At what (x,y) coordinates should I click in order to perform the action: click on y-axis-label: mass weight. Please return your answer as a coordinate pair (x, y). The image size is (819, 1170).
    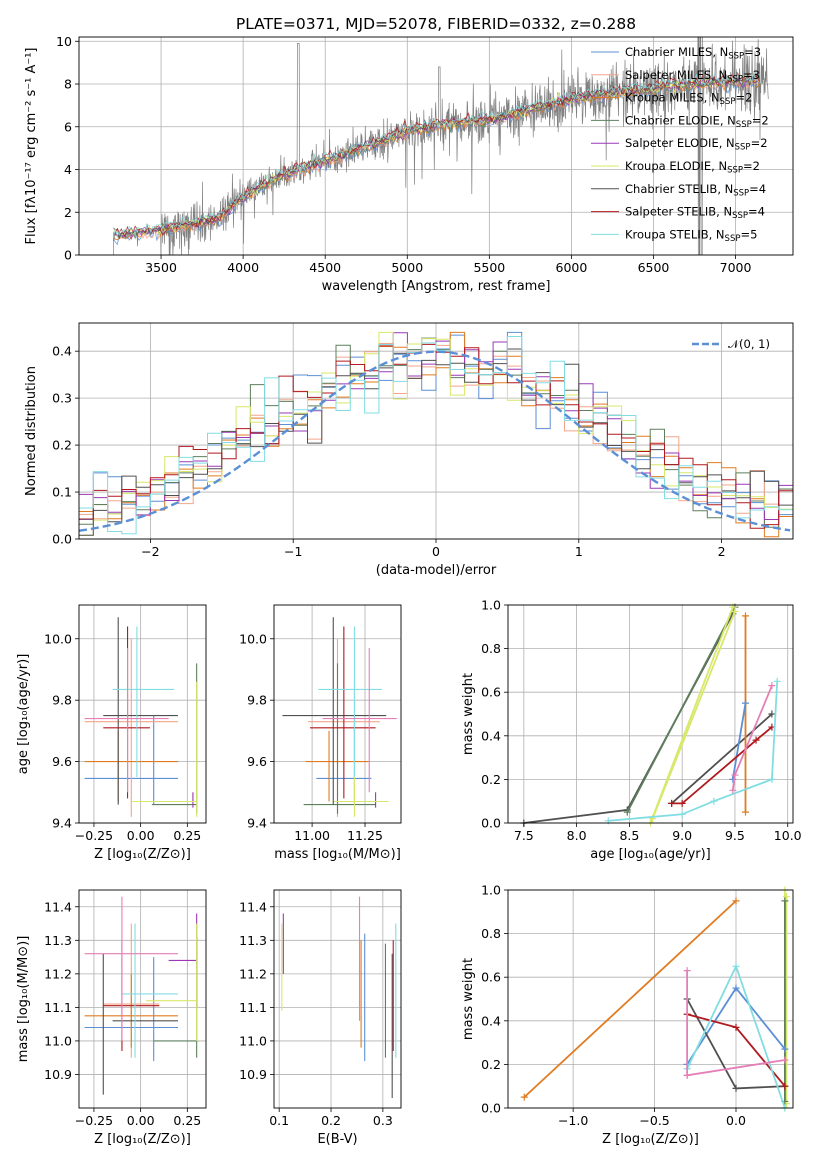
    Looking at the image, I should click on (468, 714).